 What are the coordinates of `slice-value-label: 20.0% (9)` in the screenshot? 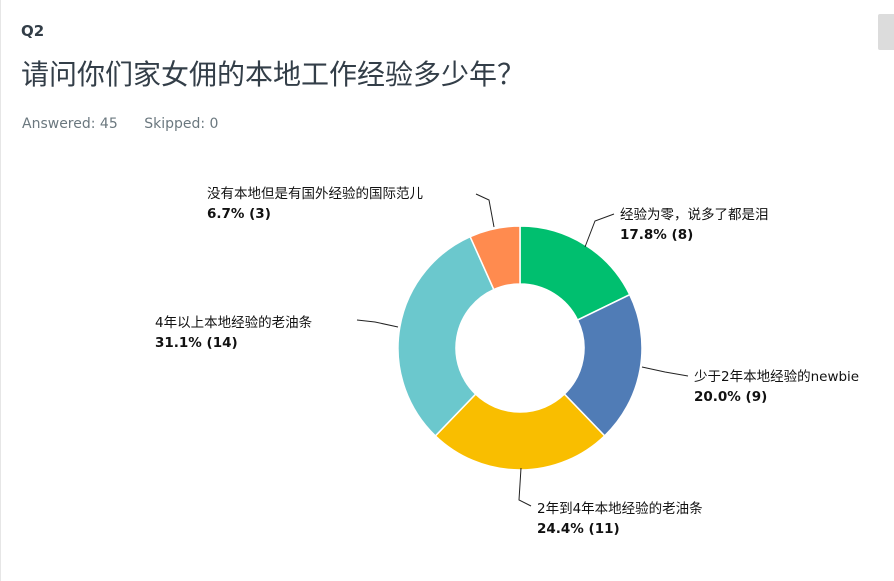 It's located at (730, 397).